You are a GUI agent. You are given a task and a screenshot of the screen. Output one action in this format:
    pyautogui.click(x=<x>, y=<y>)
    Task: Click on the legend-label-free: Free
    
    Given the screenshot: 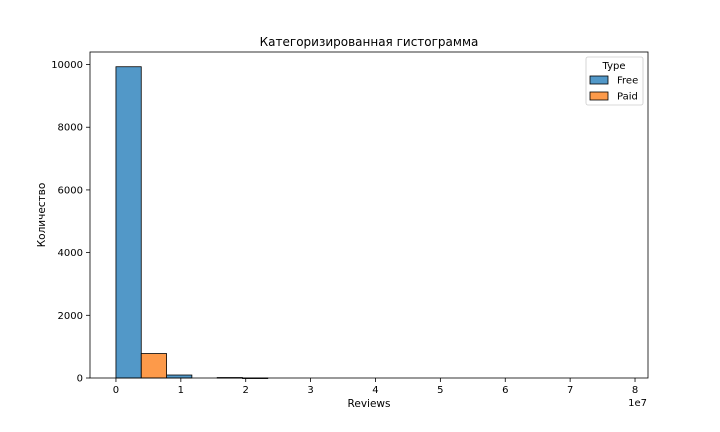 What is the action you would take?
    pyautogui.click(x=627, y=81)
    